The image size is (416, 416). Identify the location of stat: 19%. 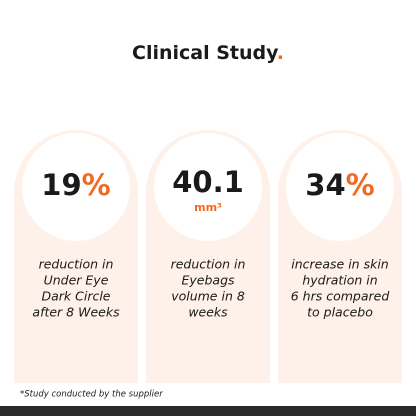
(75, 185).